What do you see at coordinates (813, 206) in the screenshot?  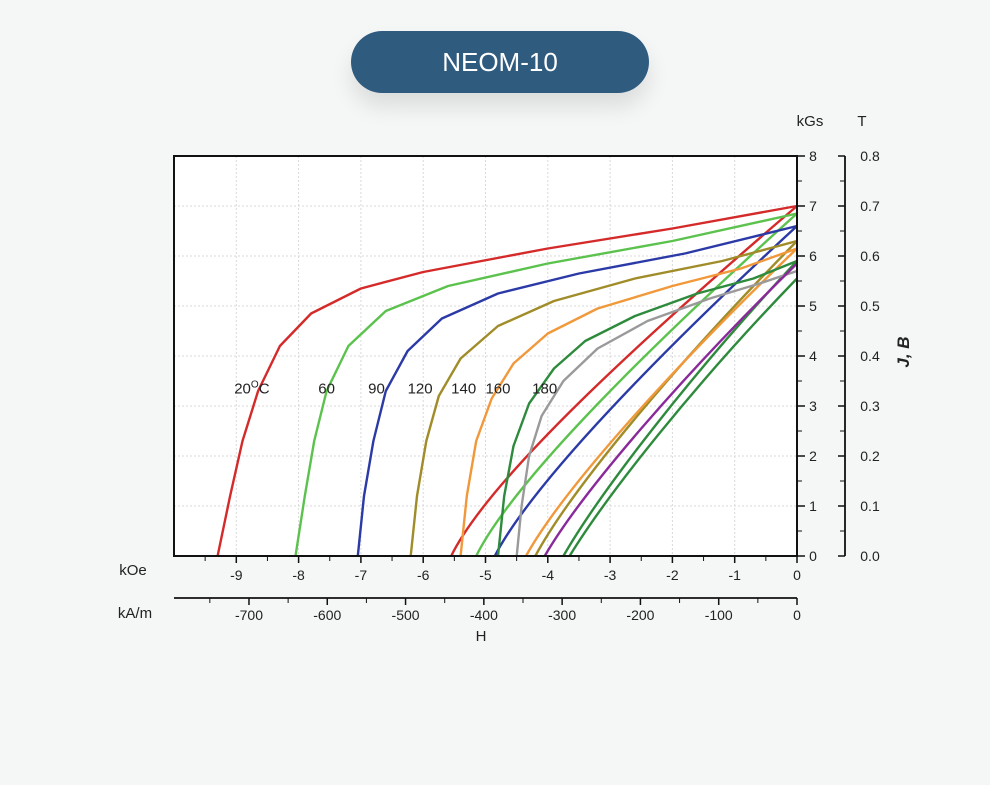 I see `y-tick-label-kgs: 7` at bounding box center [813, 206].